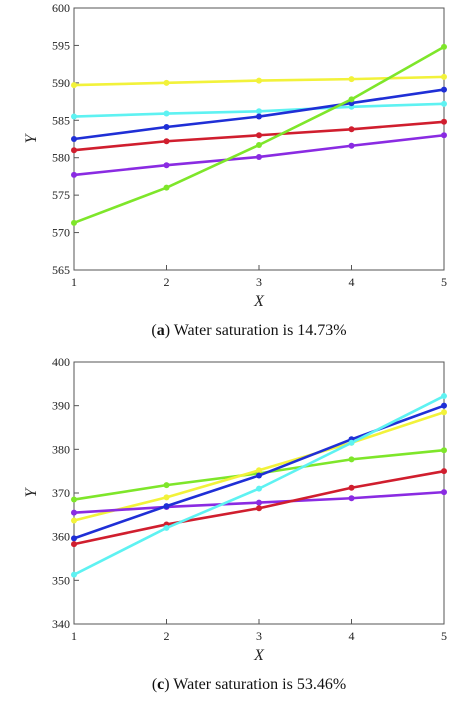  I want to click on y-tick-label: 370, so click(61, 493).